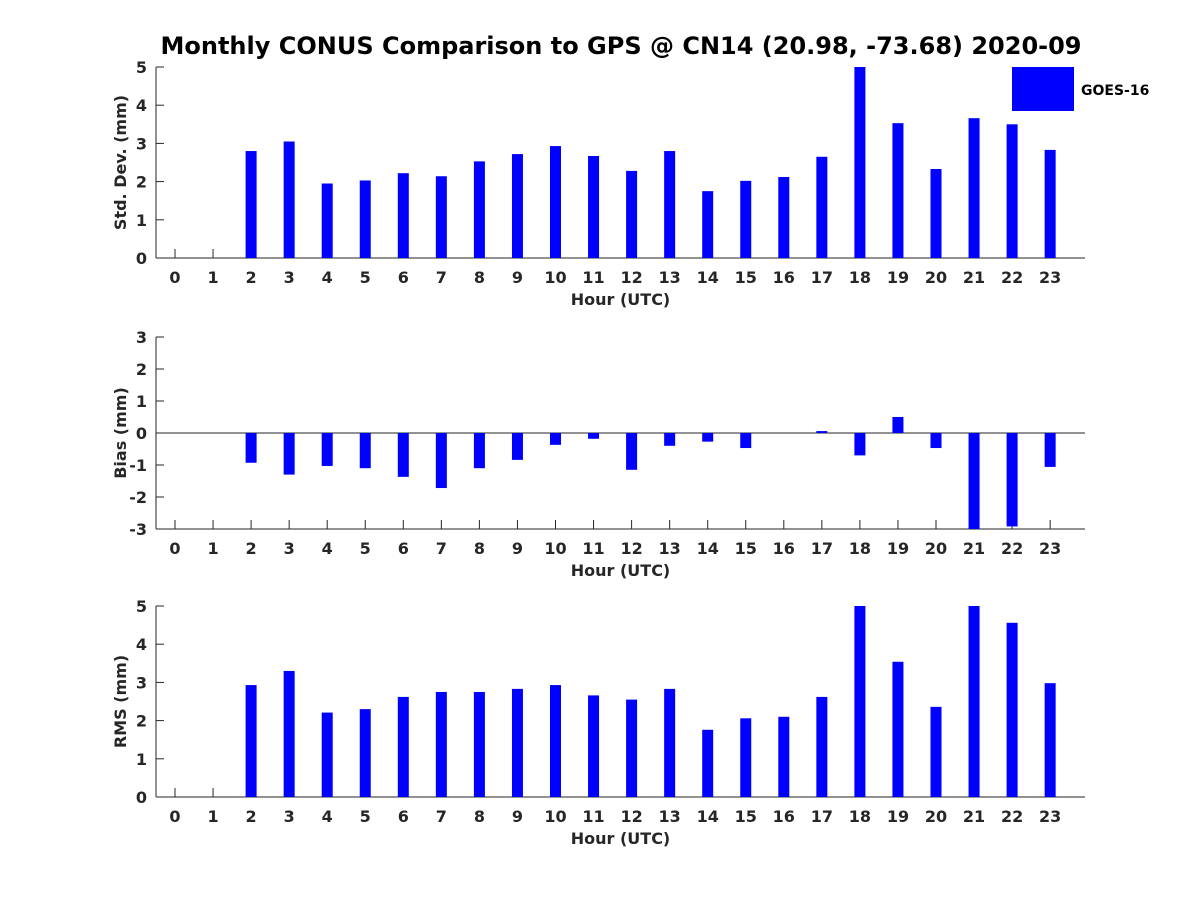  I want to click on y-tick-label: 1, so click(141, 759).